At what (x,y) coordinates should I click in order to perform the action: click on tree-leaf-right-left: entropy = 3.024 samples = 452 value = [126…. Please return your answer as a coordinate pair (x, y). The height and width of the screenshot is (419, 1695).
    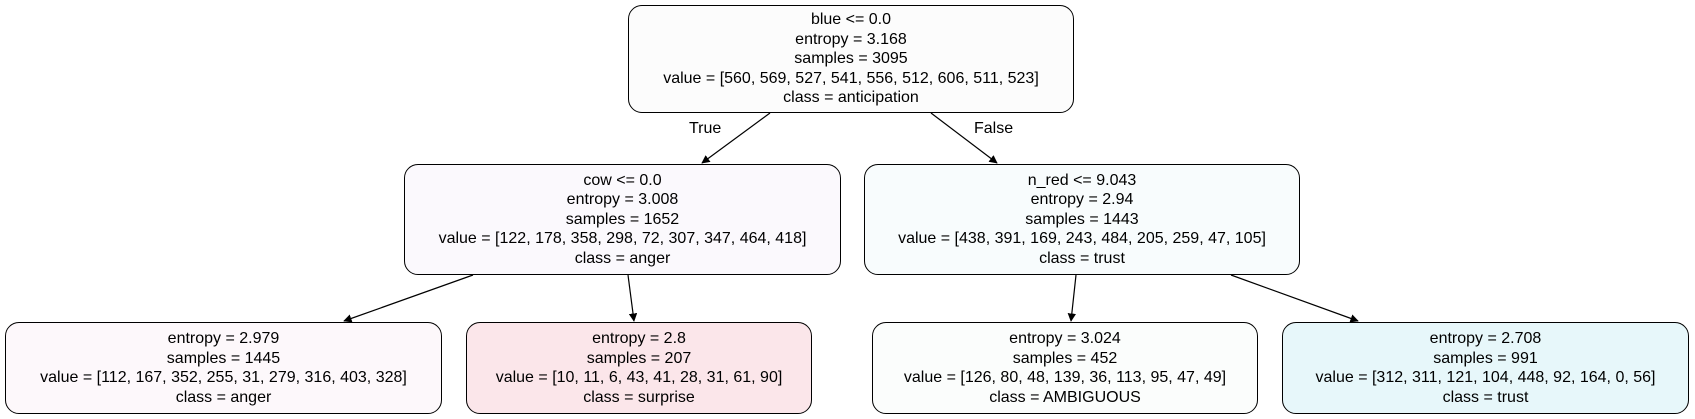
    Looking at the image, I should click on (1065, 368).